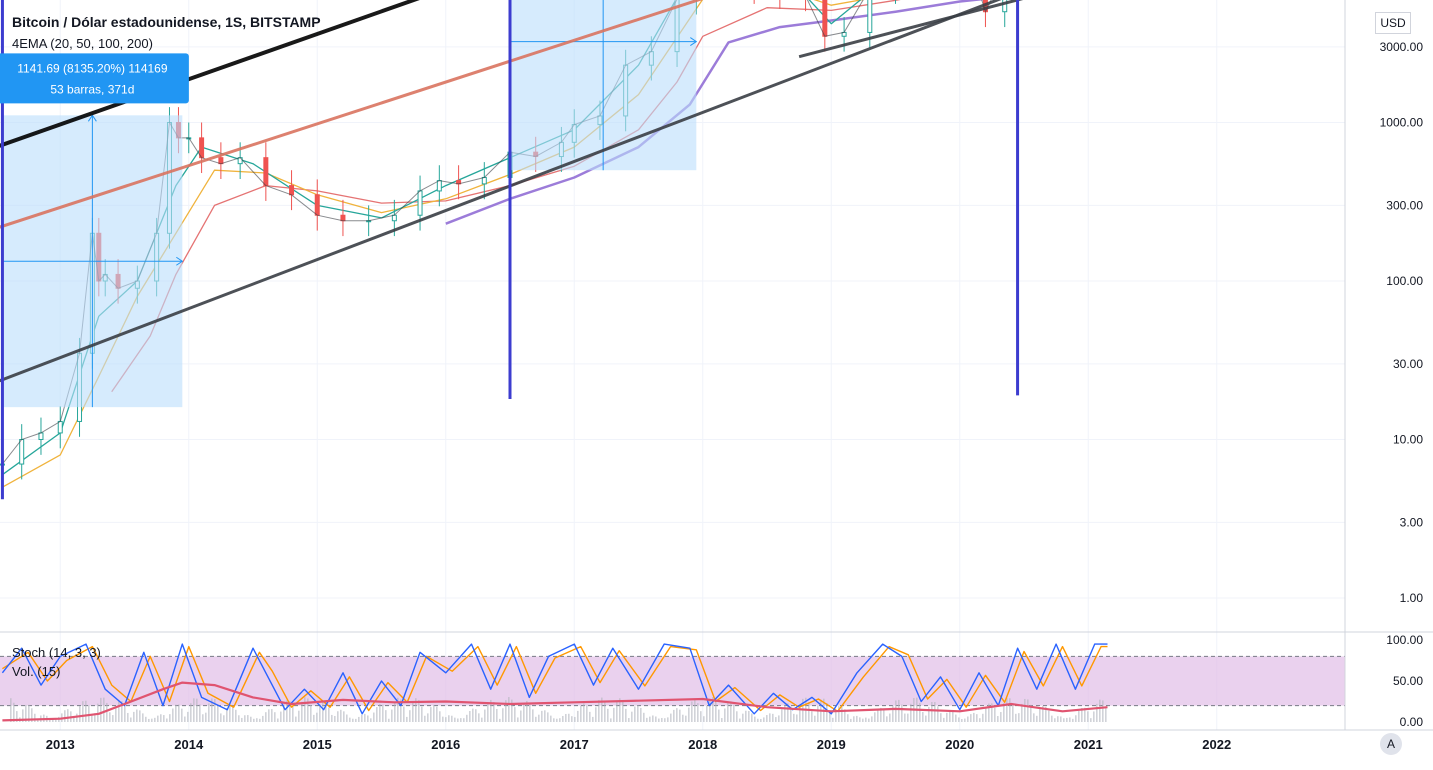 The height and width of the screenshot is (770, 1433). Describe the element at coordinates (1391, 744) in the screenshot. I see `auto-scale-button: A` at that location.